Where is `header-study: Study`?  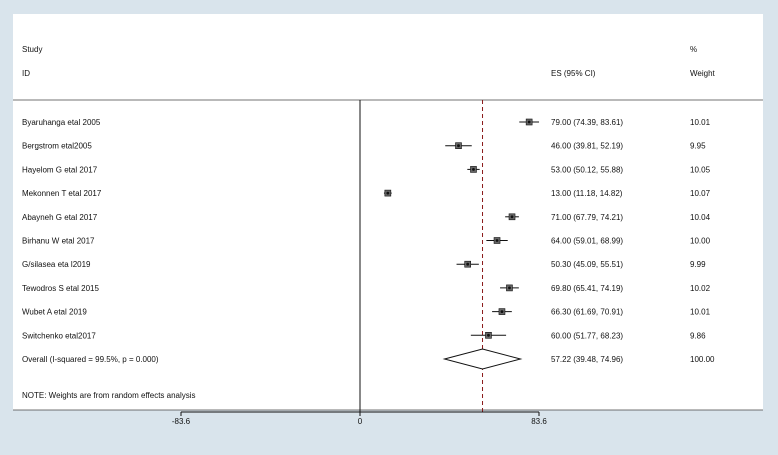
header-study: Study is located at coordinates (32, 49).